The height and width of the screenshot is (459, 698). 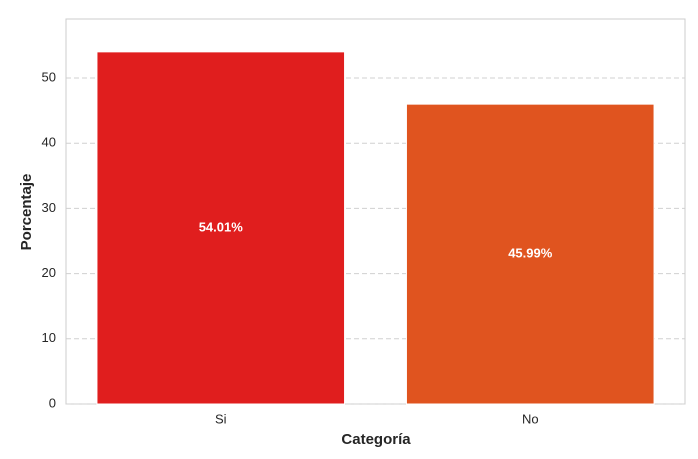 I want to click on y-tick-label: 50, so click(x=49, y=76).